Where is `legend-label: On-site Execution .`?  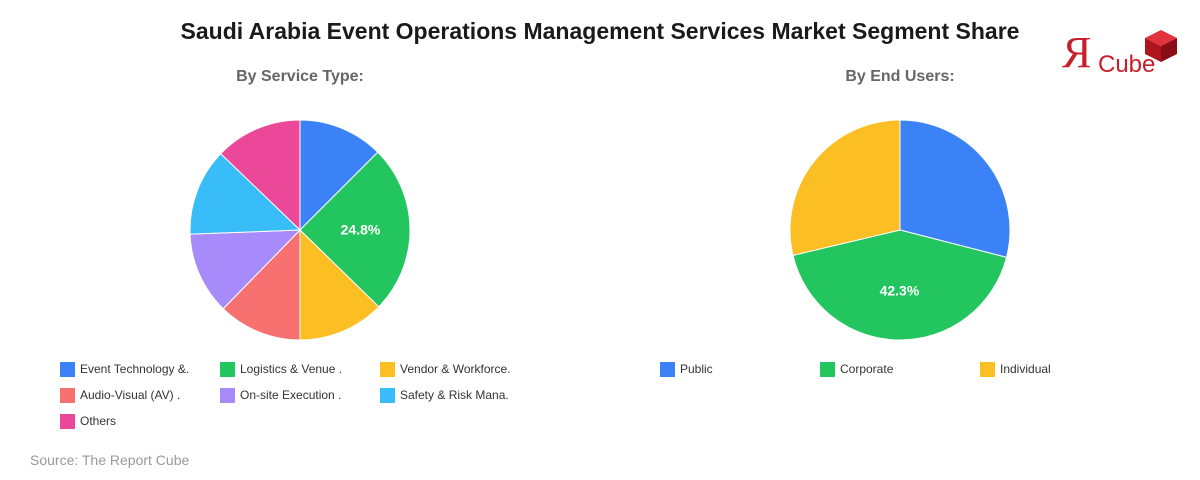 legend-label: On-site Execution . is located at coordinates (291, 395).